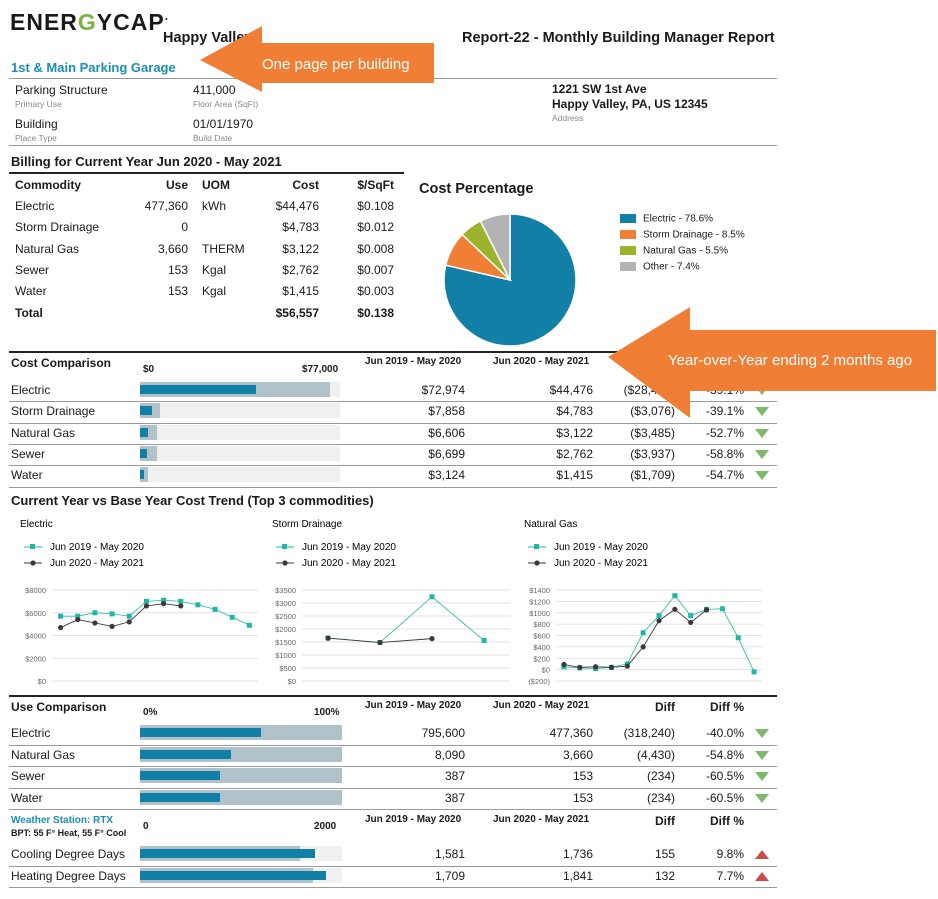 The image size is (938, 899). What do you see at coordinates (574, 411) in the screenshot?
I see `cur-value: $4,783` at bounding box center [574, 411].